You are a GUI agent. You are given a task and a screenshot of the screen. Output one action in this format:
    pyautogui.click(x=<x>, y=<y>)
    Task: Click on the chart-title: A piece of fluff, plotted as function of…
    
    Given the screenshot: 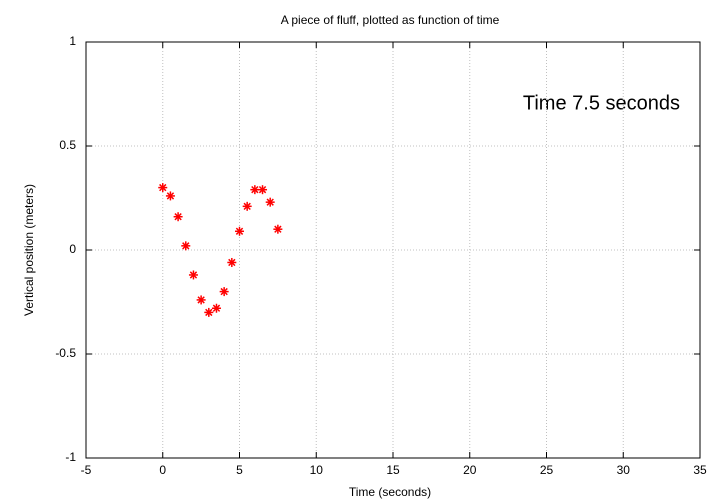 What is the action you would take?
    pyautogui.click(x=390, y=20)
    